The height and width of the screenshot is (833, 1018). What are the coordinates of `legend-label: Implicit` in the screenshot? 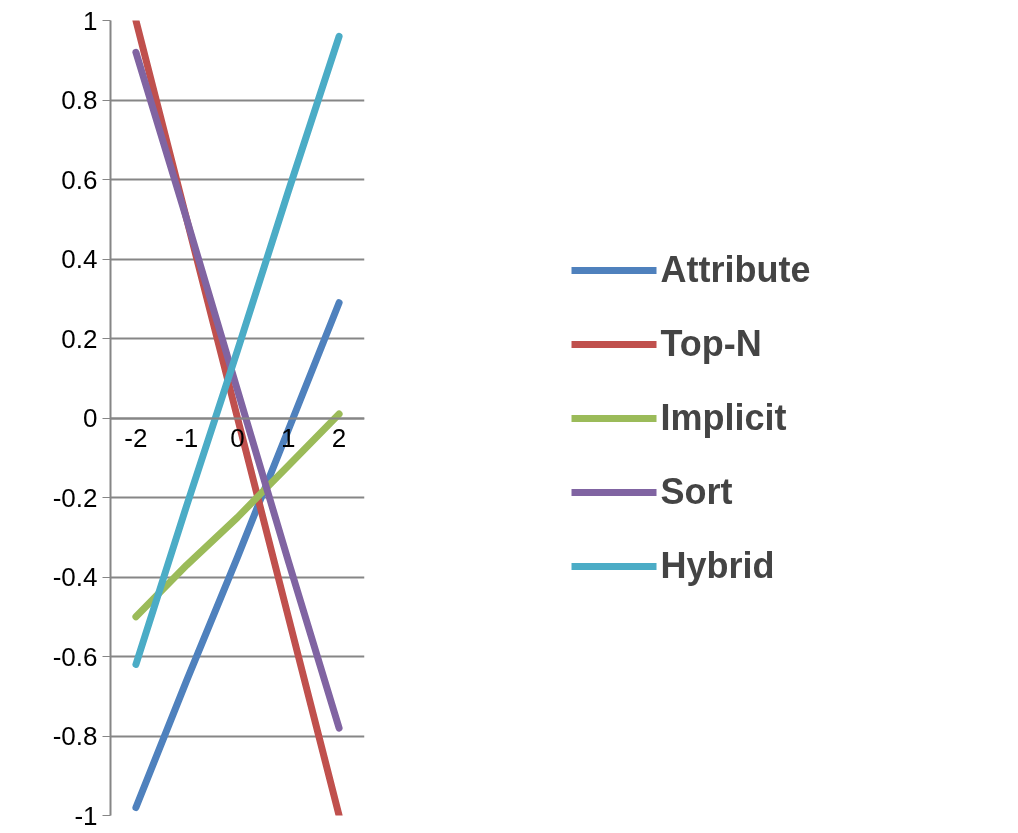 It's located at (723, 417).